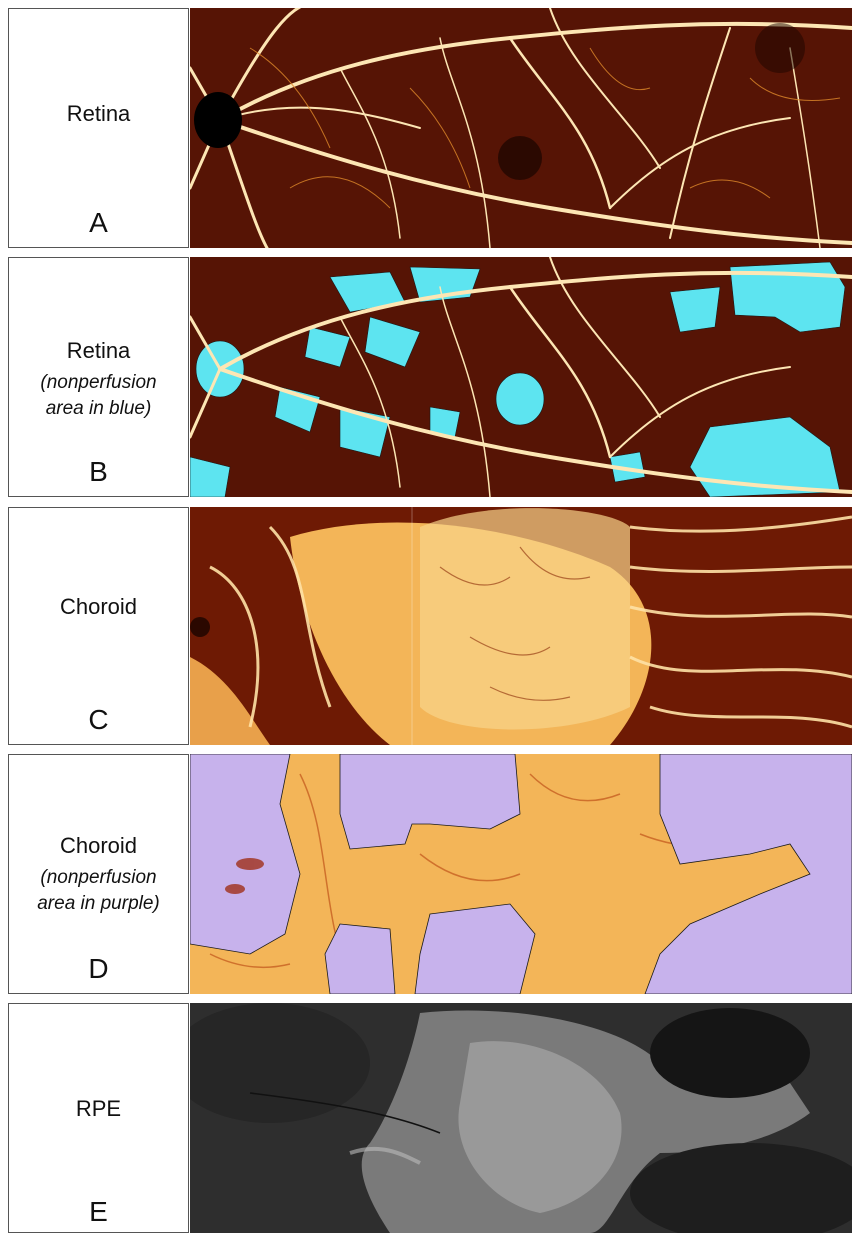  I want to click on panel-c-title: Choroid, so click(98, 606).